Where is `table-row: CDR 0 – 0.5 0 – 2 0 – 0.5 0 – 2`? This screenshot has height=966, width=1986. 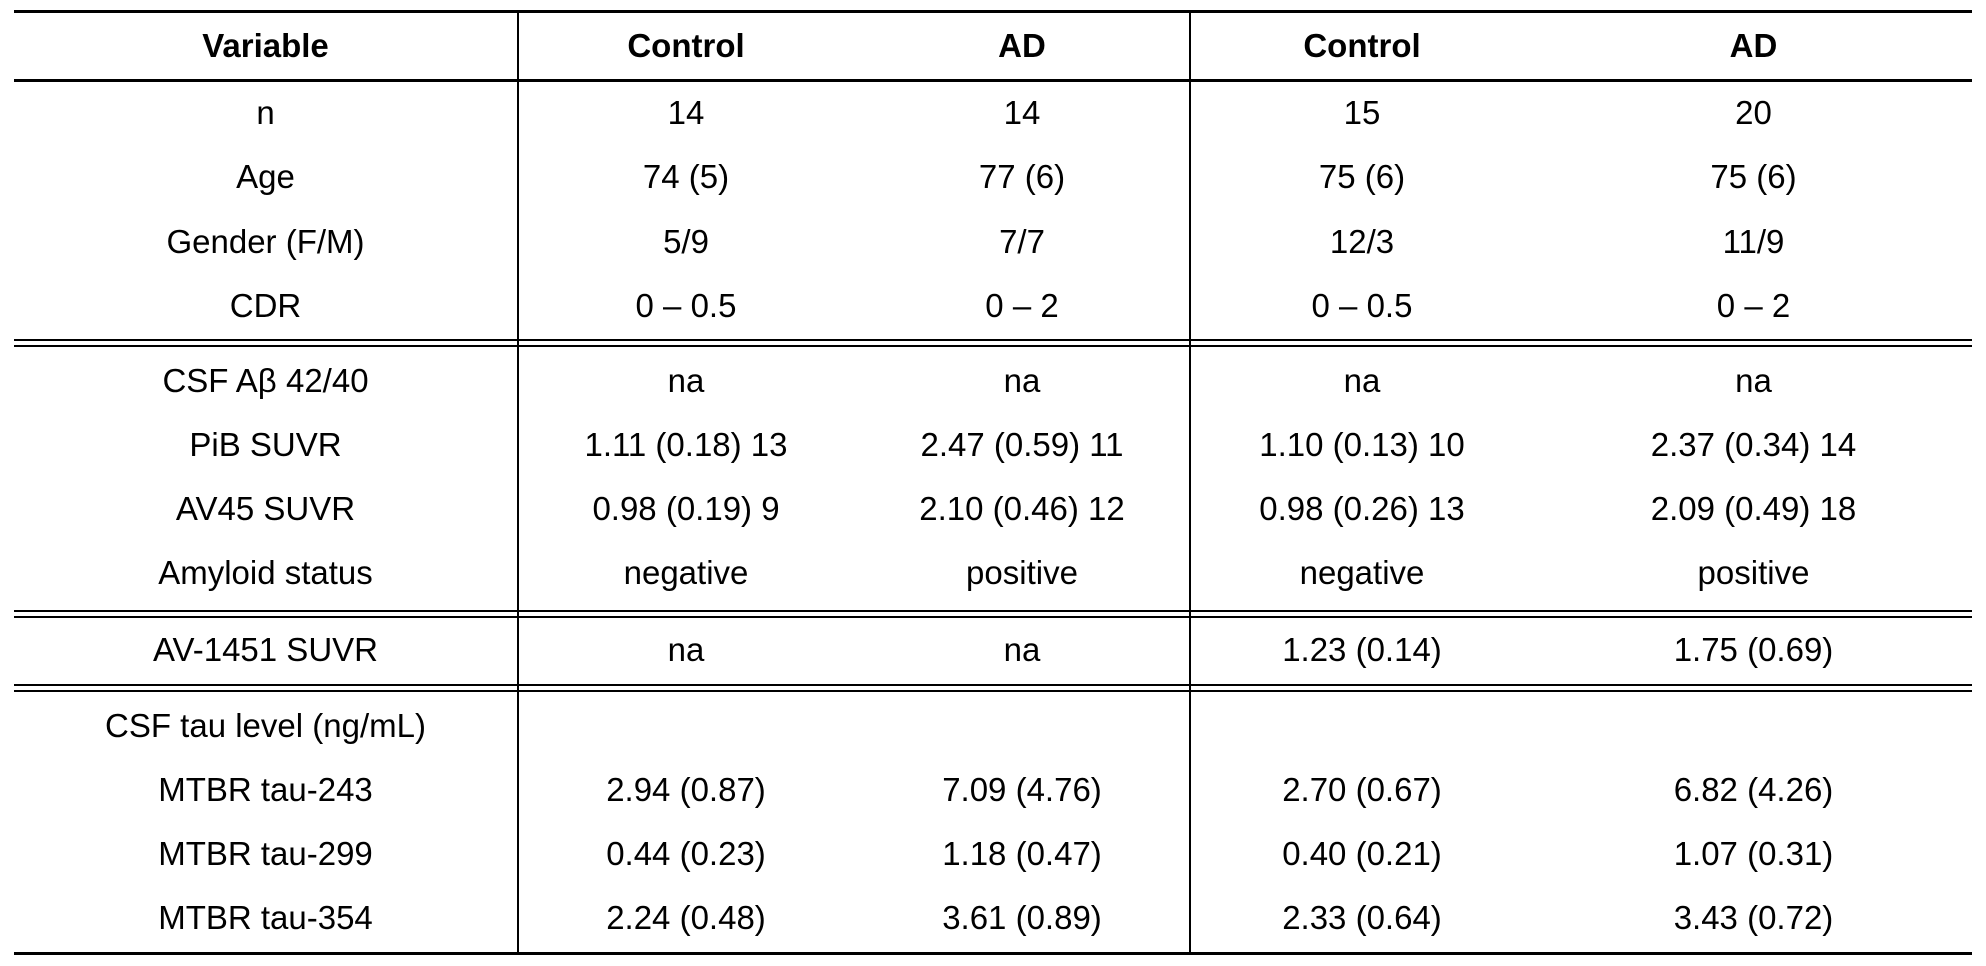 table-row: CDR 0 – 0.5 0 – 2 0 – 0.5 0 – 2 is located at coordinates (993, 306).